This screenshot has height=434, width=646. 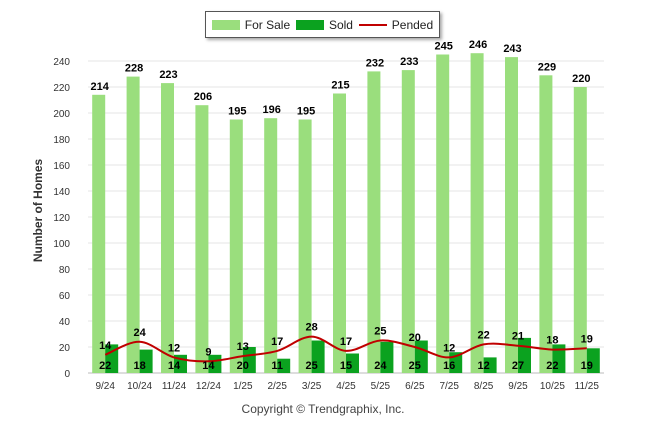 What do you see at coordinates (547, 67) in the screenshot?
I see `data-label-for-sale: 229` at bounding box center [547, 67].